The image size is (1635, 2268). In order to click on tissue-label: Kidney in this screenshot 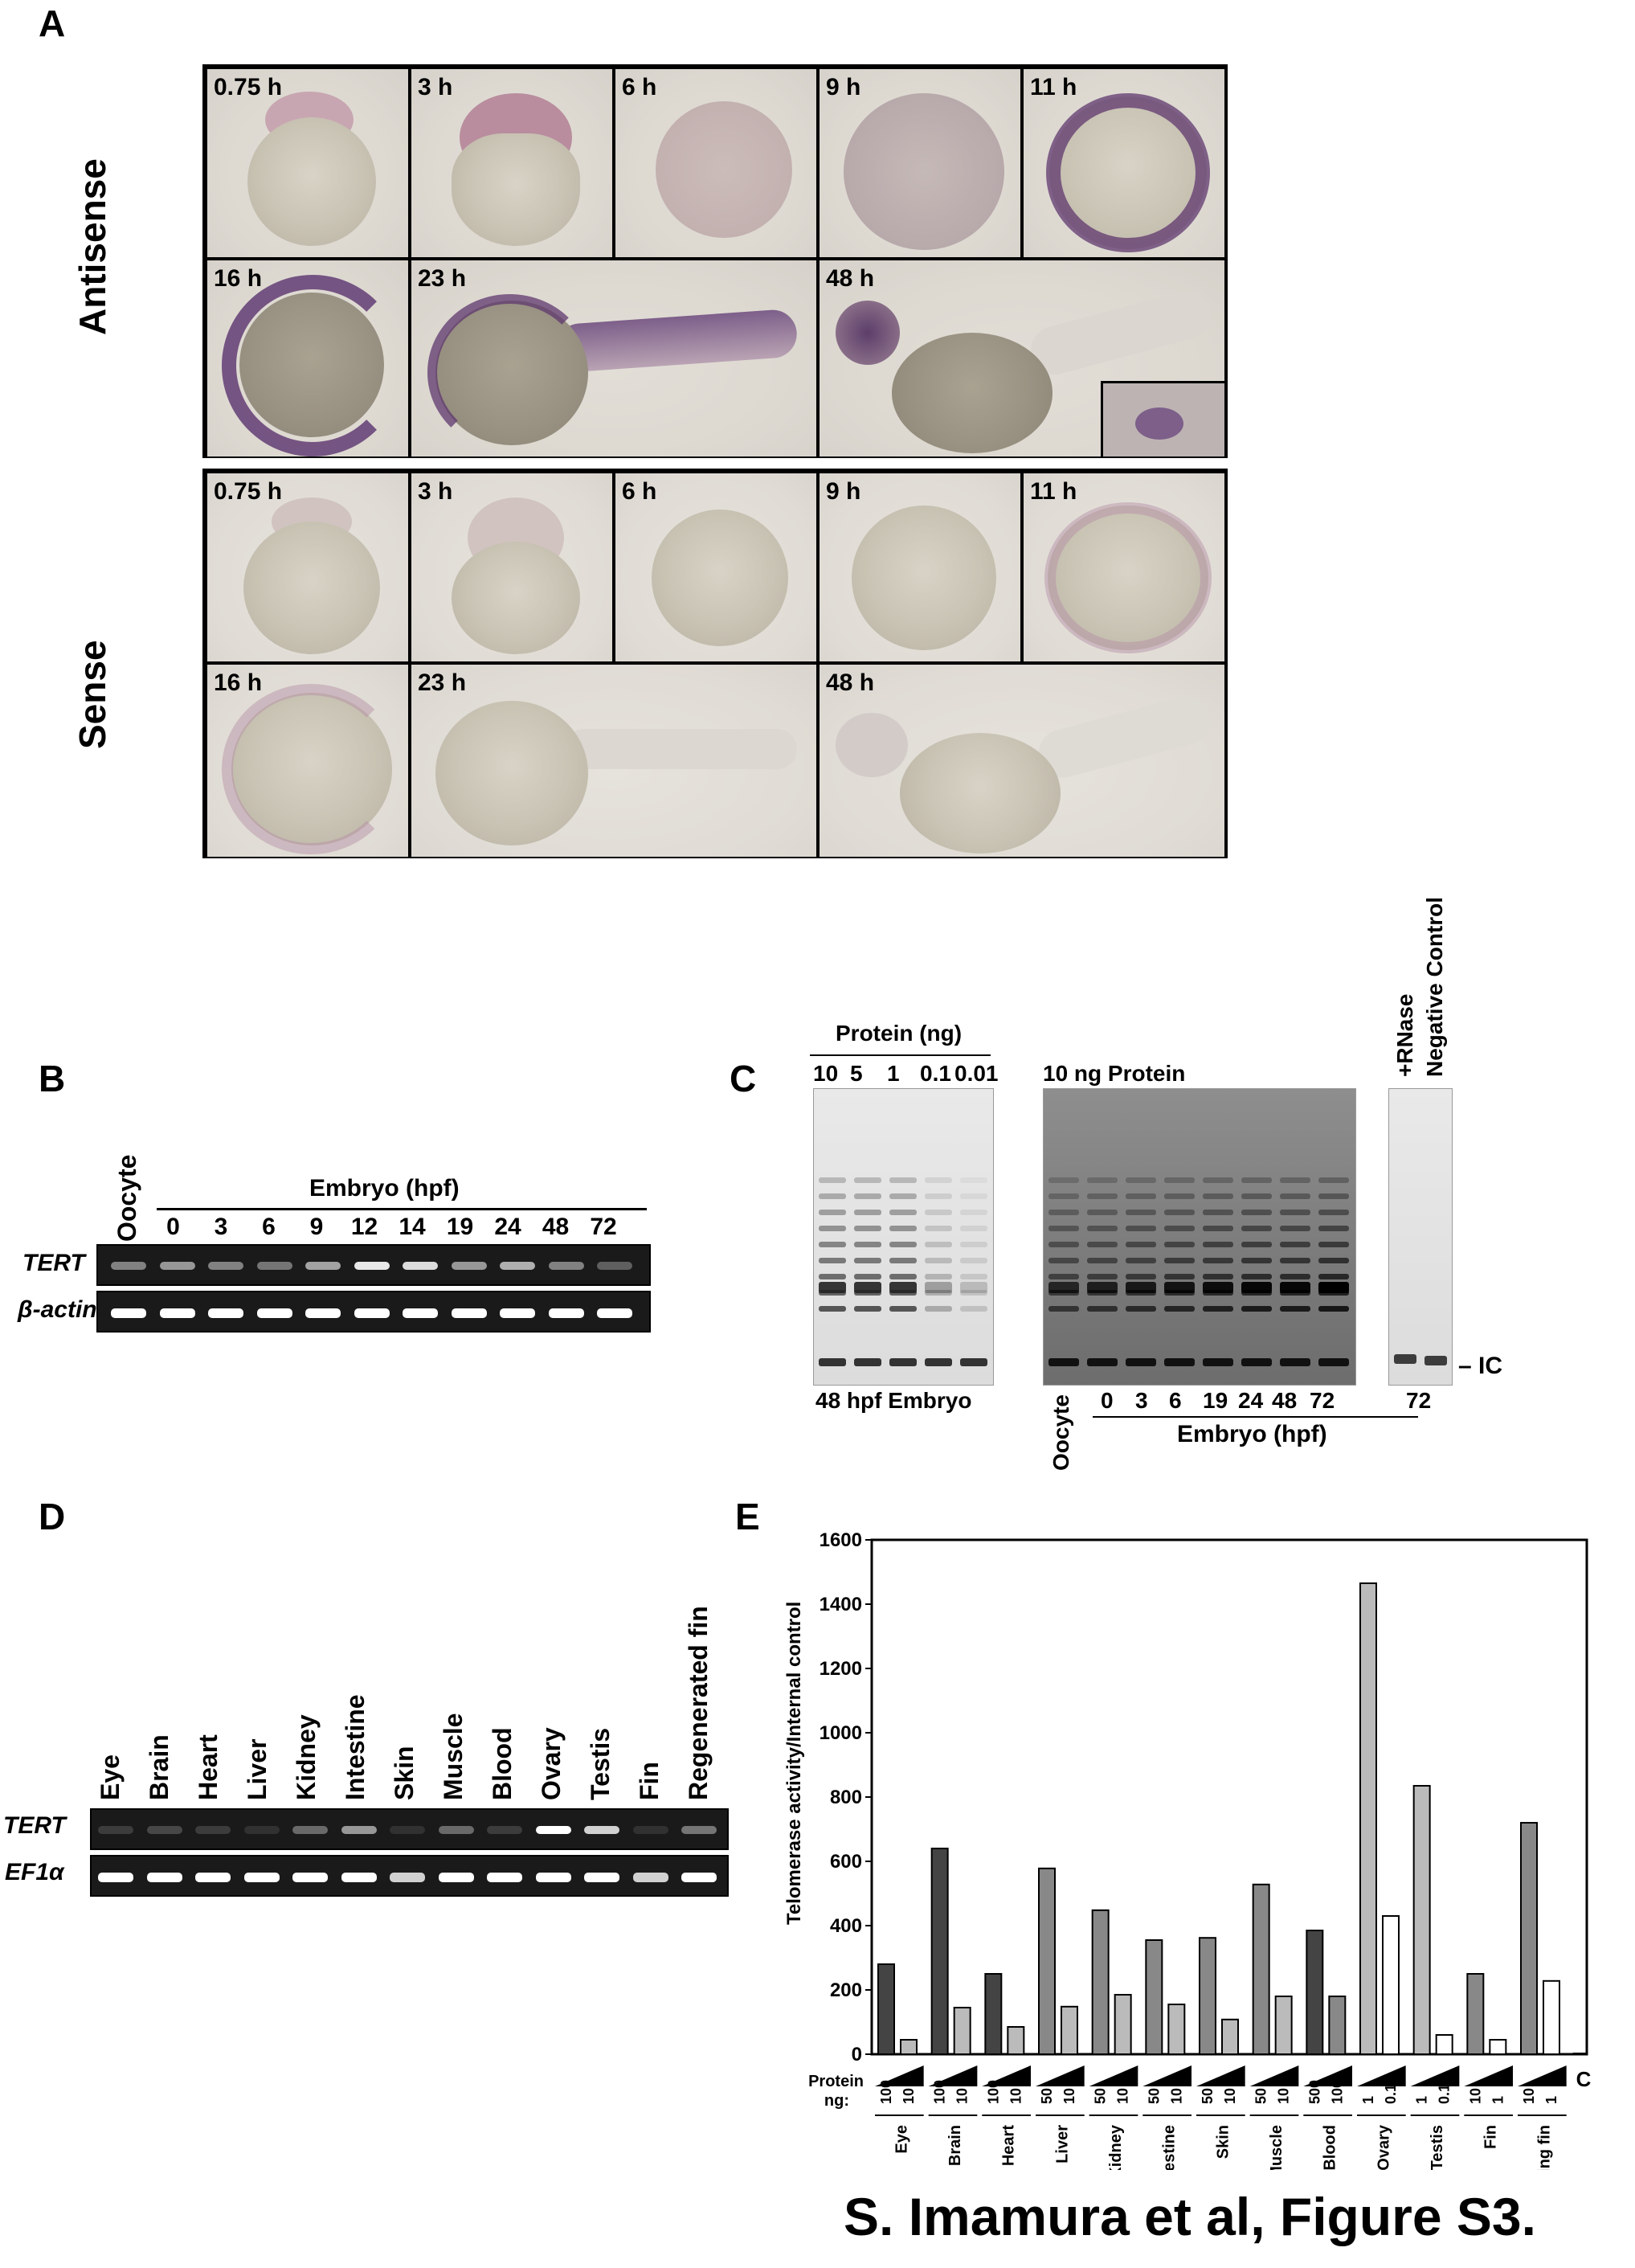, I will do `click(306, 1757)`.